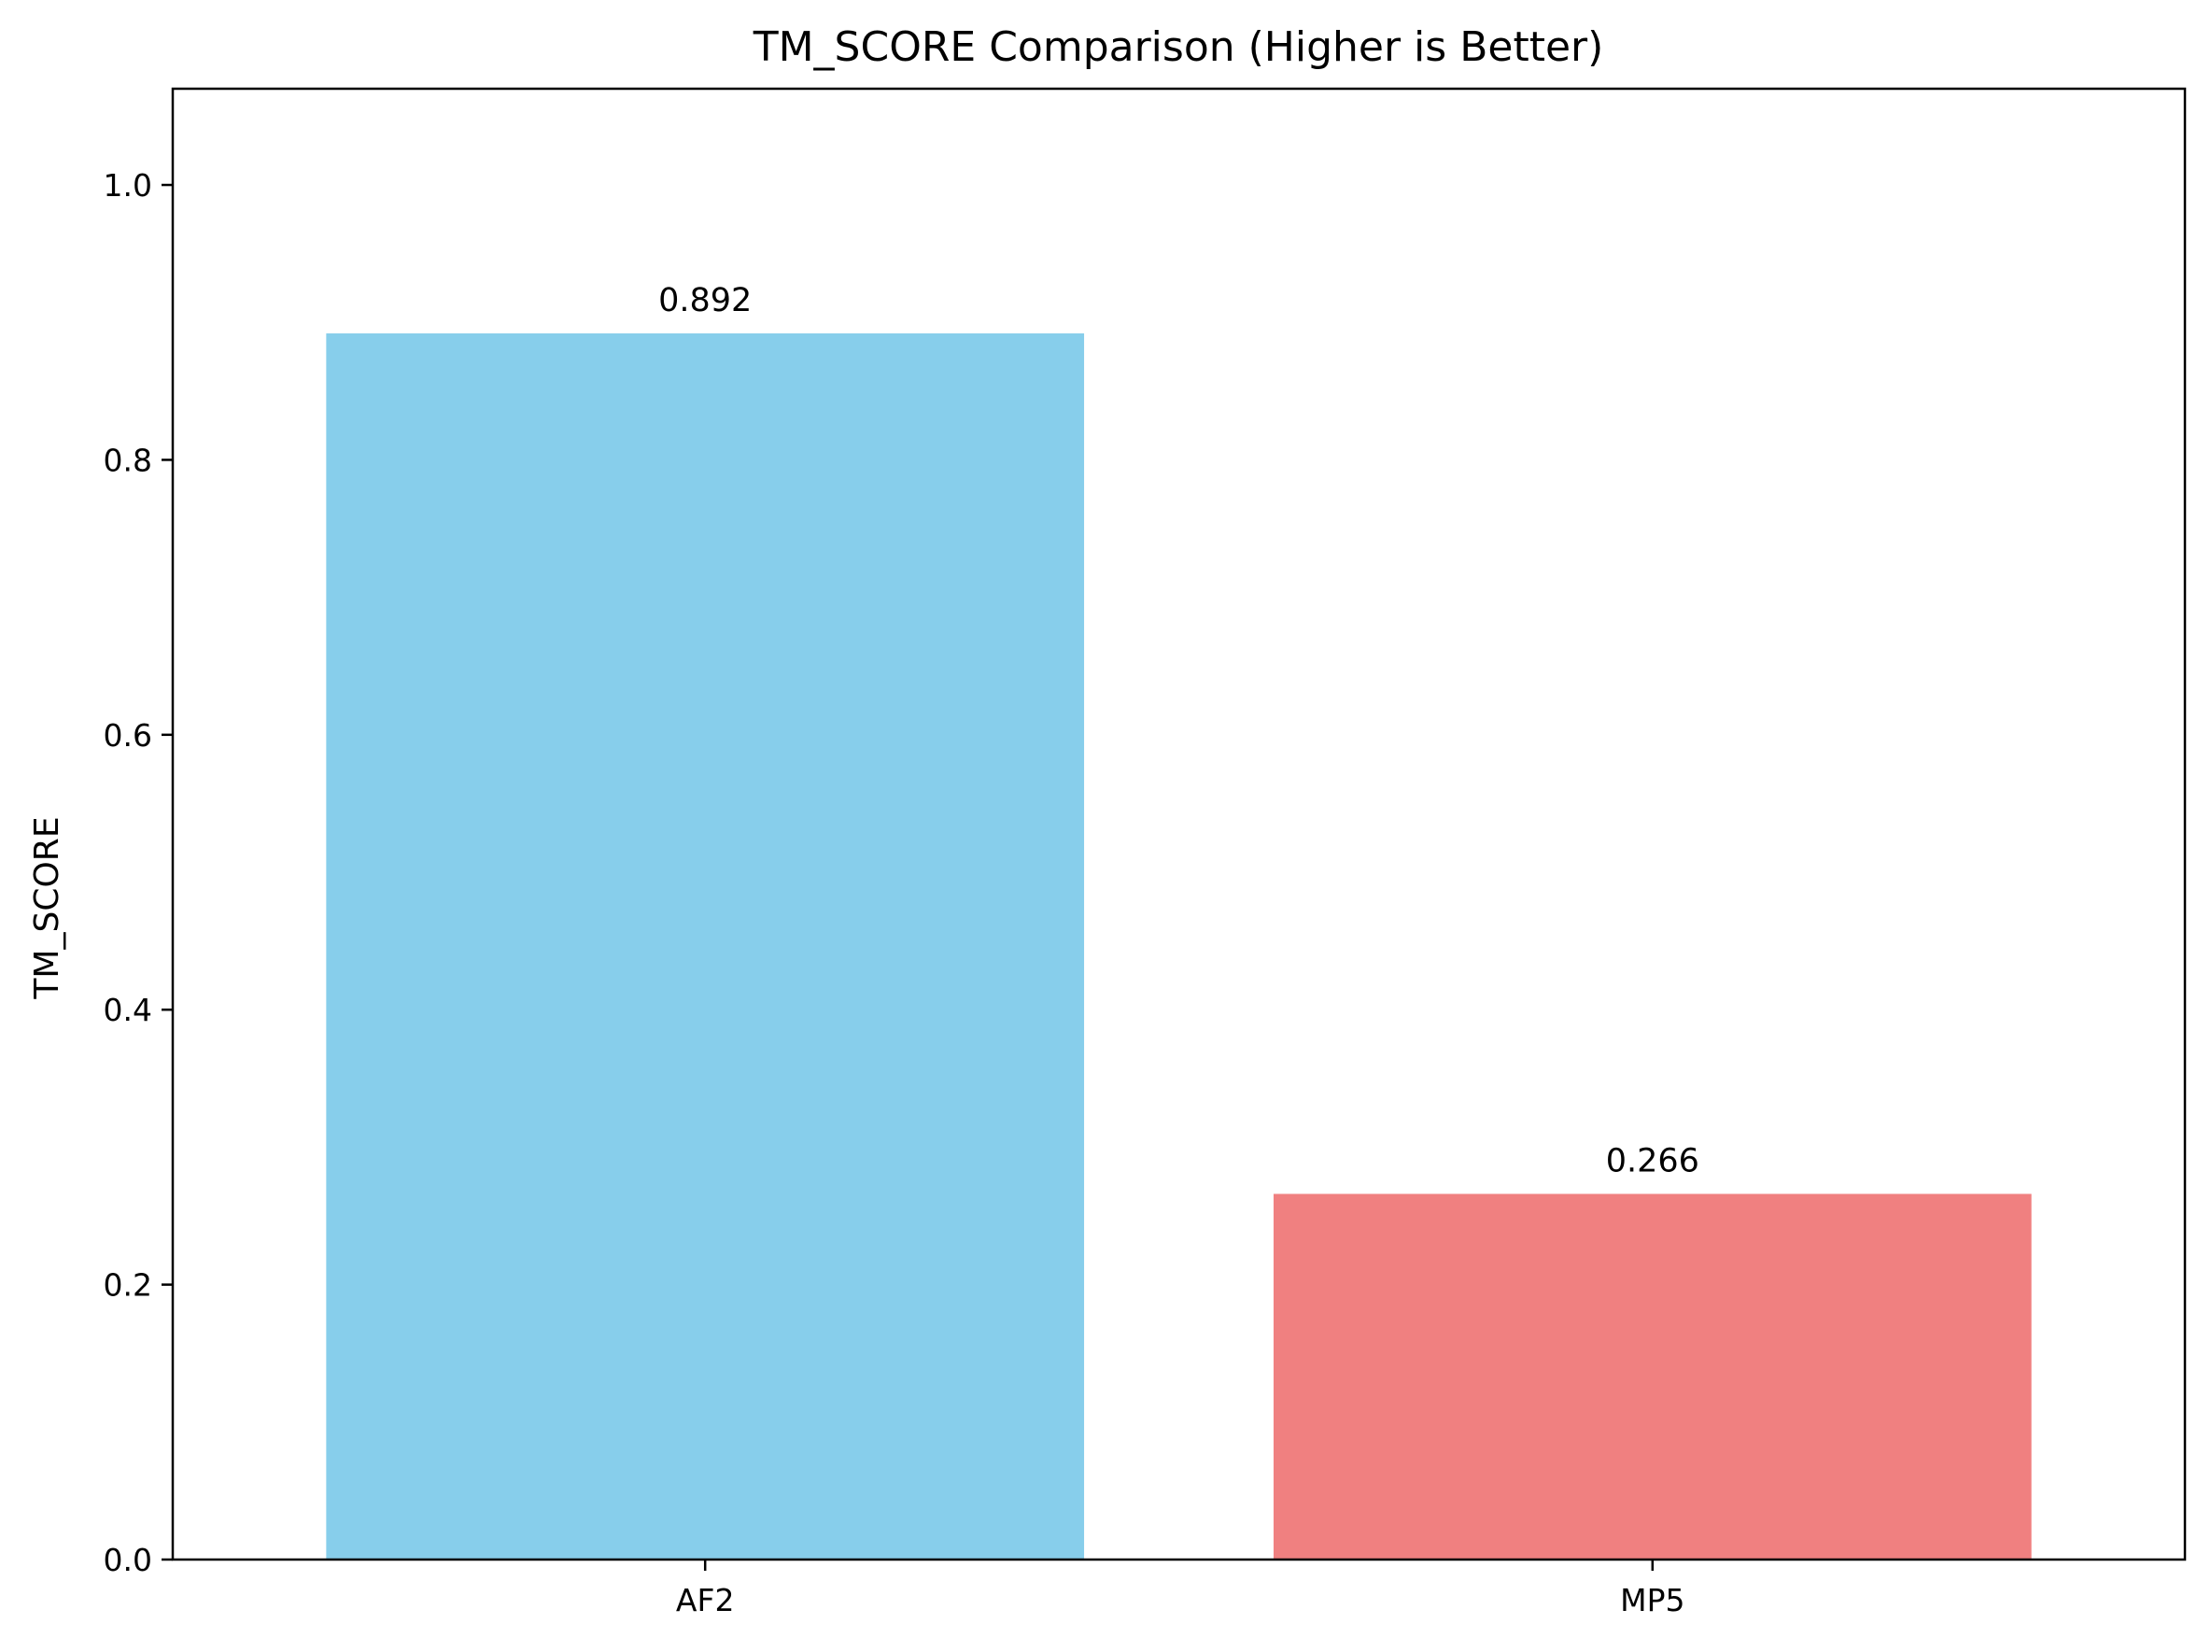 This screenshot has width=2212, height=1652. What do you see at coordinates (128, 735) in the screenshot?
I see `y-tick-label: 0.6` at bounding box center [128, 735].